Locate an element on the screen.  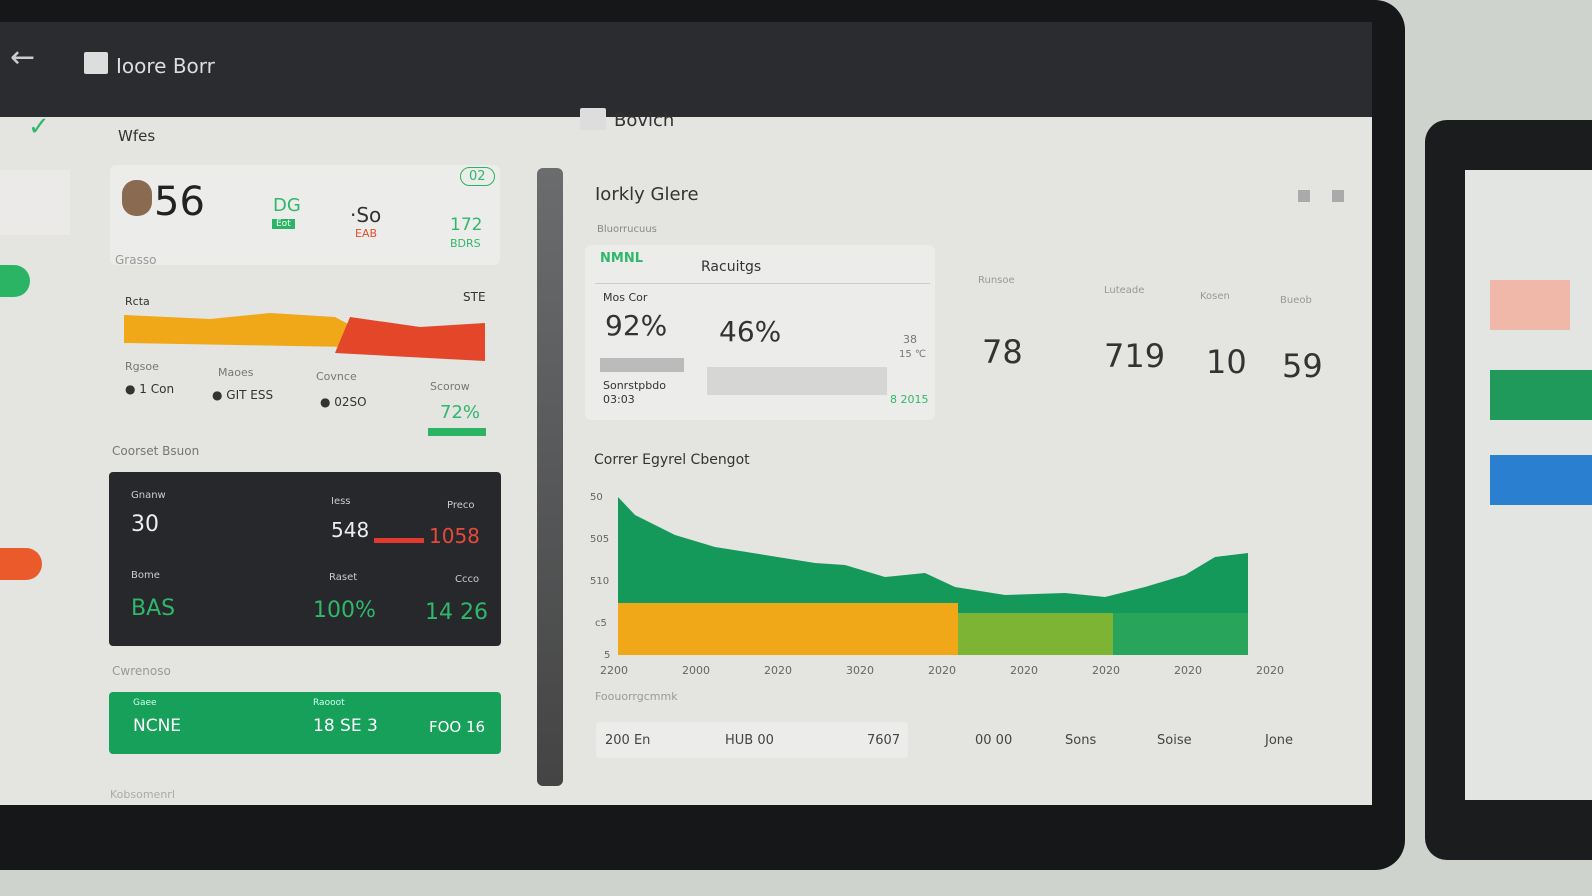
bottom-value: Jone is located at coordinates (1279, 740).